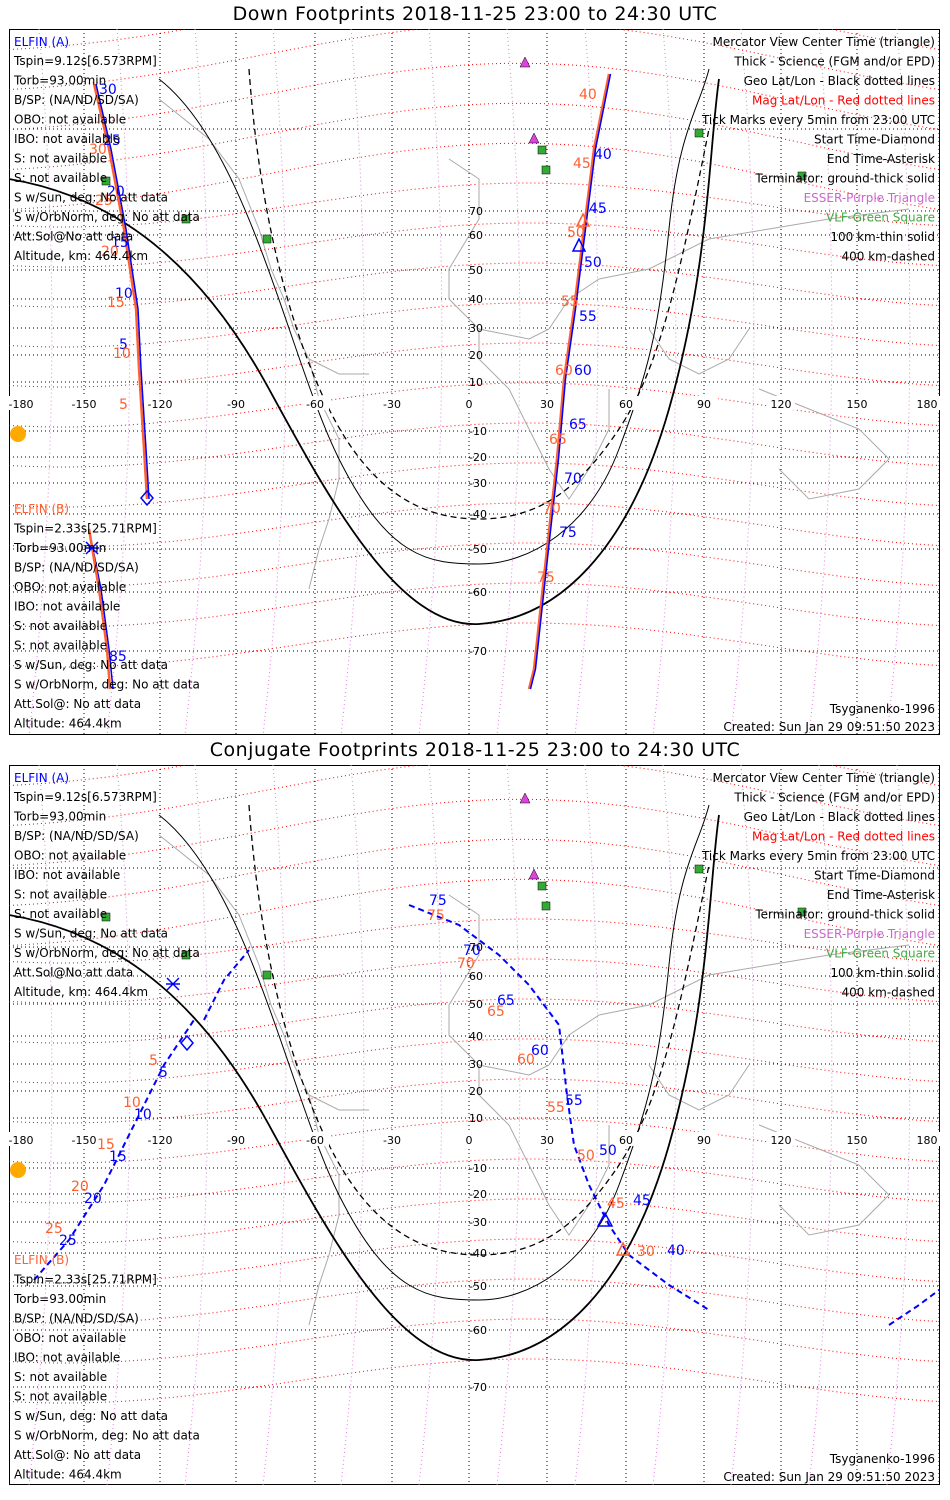 This screenshot has width=950, height=1500. Describe the element at coordinates (67, 607) in the screenshot. I see `elfin-b-info: IBO: not available` at that location.